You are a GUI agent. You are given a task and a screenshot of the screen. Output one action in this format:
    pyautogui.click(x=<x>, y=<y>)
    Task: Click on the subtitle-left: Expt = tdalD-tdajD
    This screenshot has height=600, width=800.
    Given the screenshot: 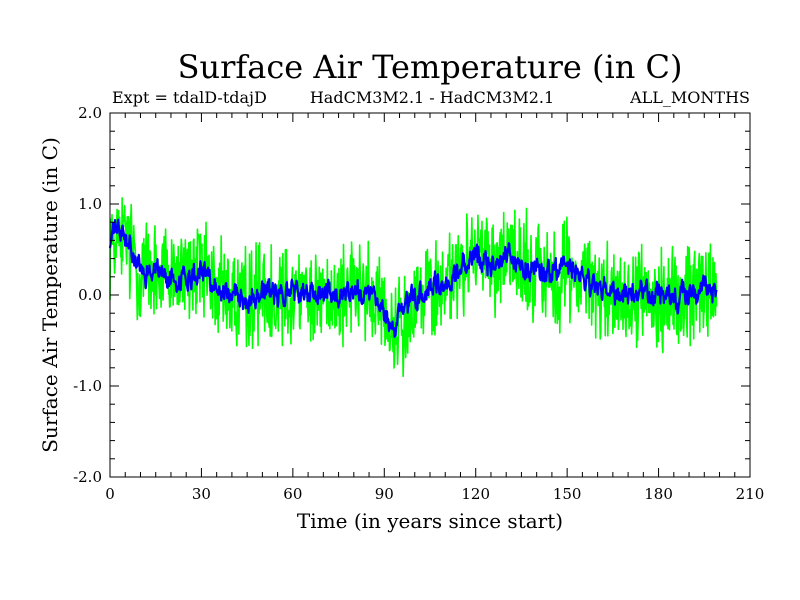 What is the action you would take?
    pyautogui.click(x=189, y=97)
    